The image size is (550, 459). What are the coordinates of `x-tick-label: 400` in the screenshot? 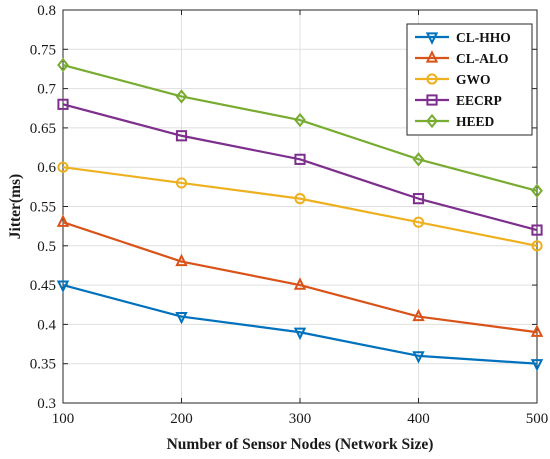 It's located at (418, 419).